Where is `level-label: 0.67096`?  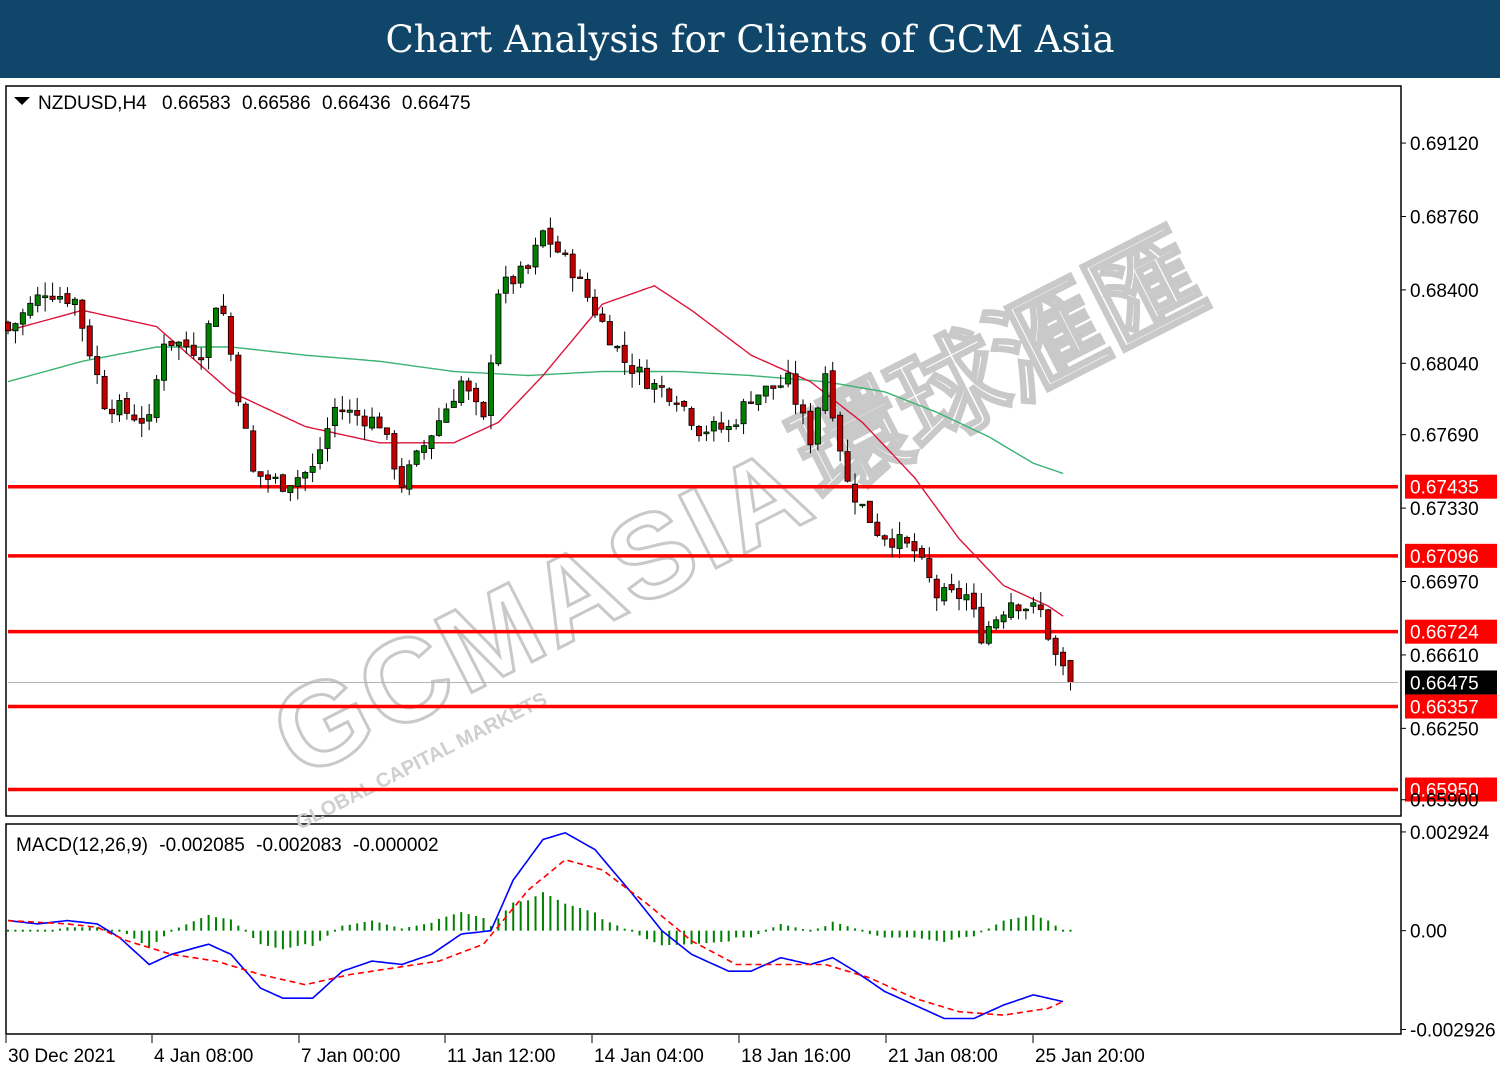 level-label: 0.67096 is located at coordinates (1444, 557).